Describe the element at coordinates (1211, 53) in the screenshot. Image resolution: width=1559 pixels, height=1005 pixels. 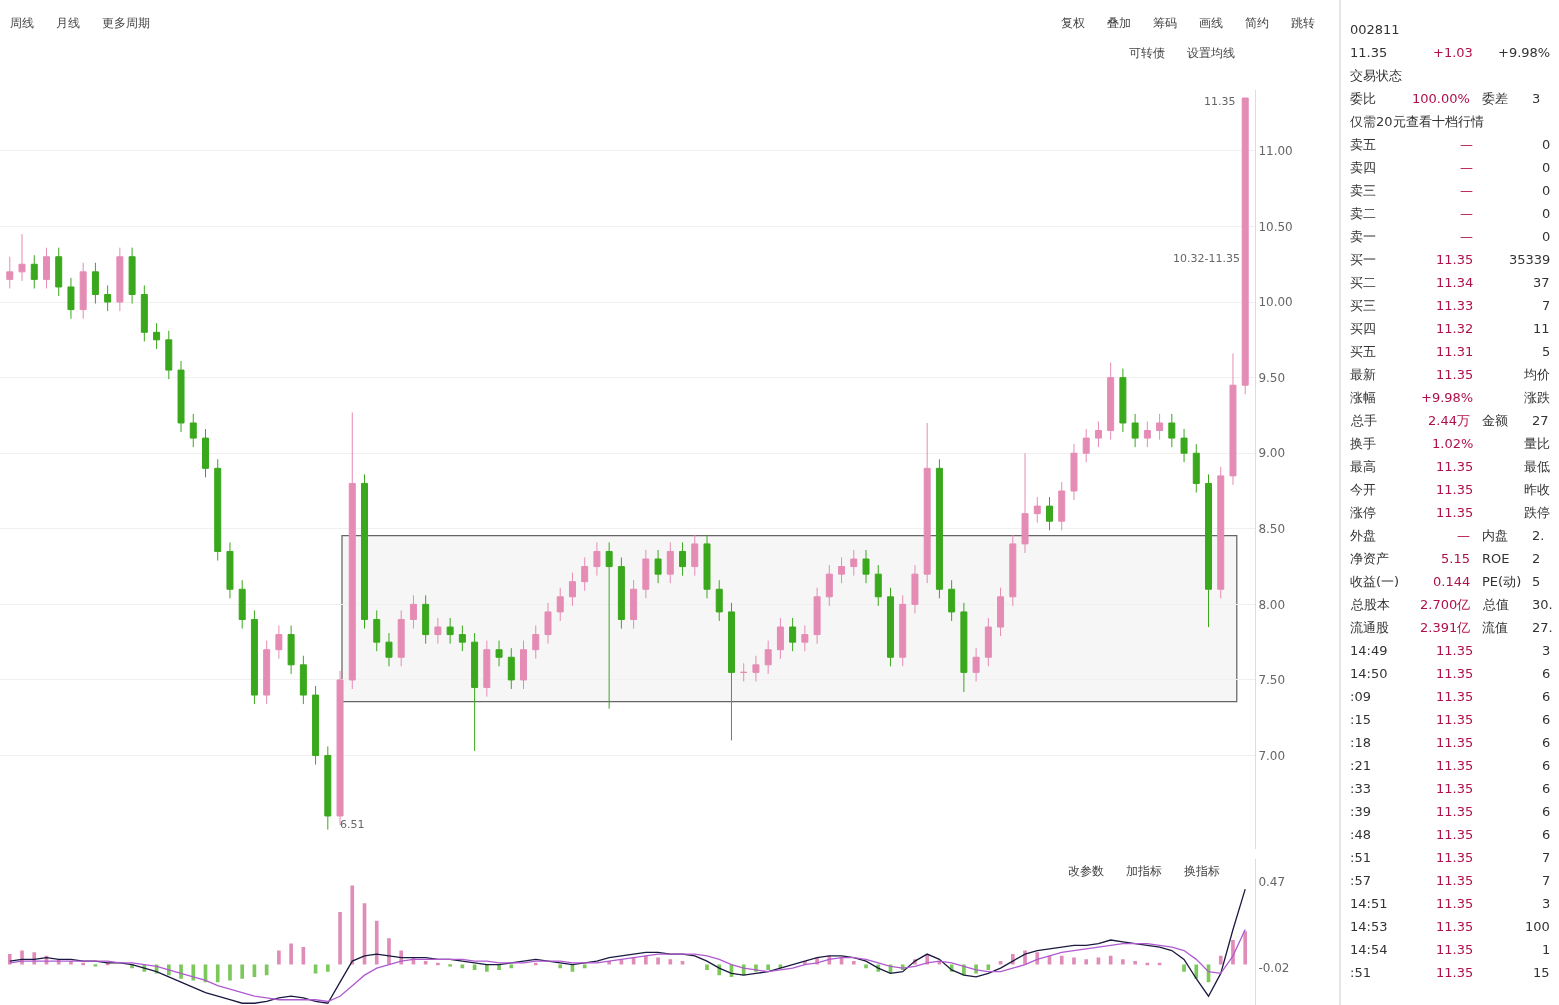
I see `text: 设置均线` at that location.